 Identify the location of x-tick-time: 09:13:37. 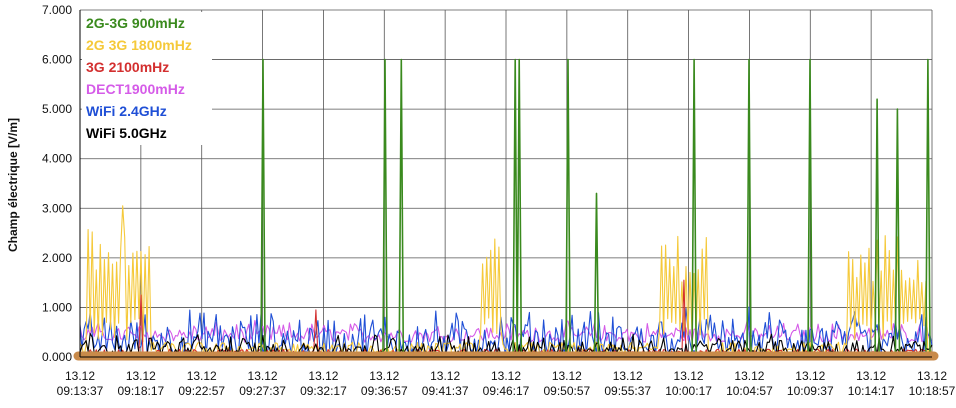
(80, 391).